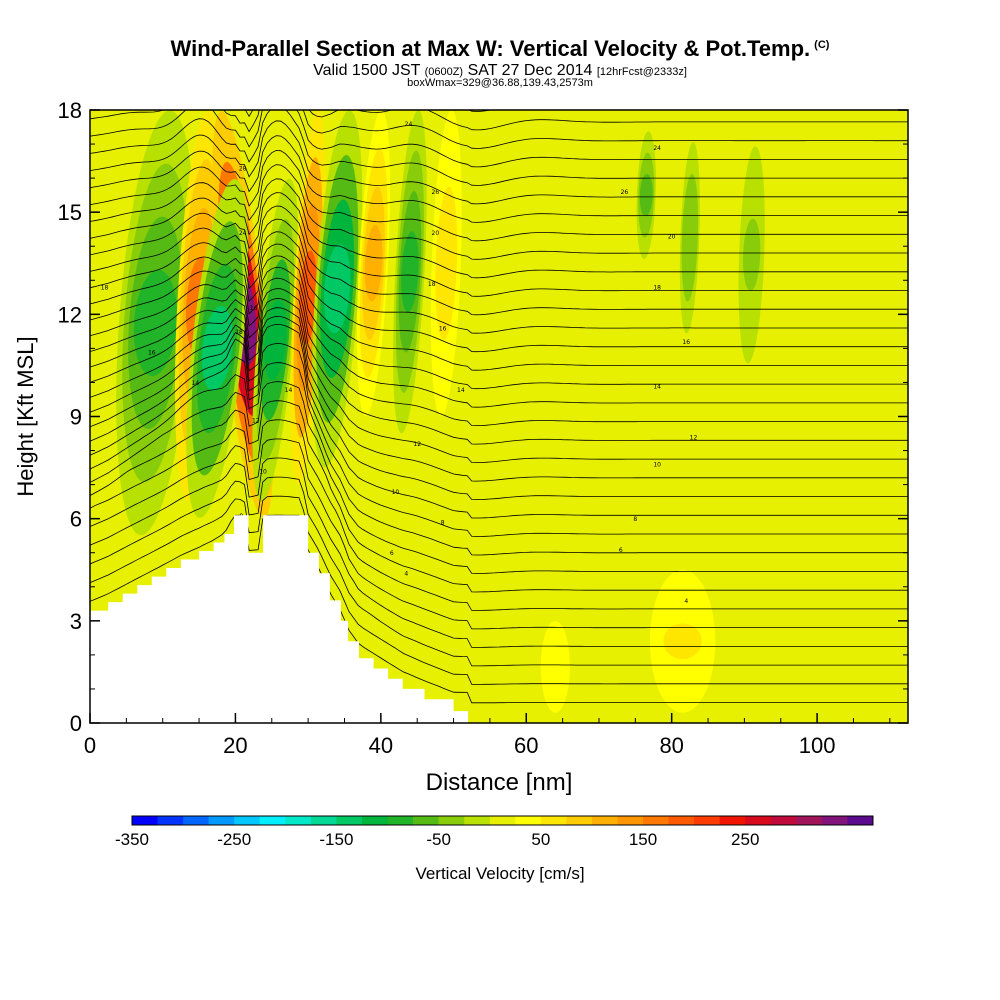  I want to click on valid-utc: (0600Z), so click(444, 72).